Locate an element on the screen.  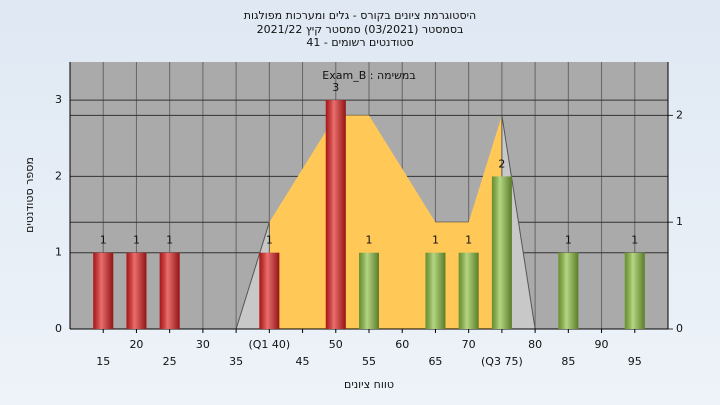
x-tick-label: 65 is located at coordinates (435, 361).